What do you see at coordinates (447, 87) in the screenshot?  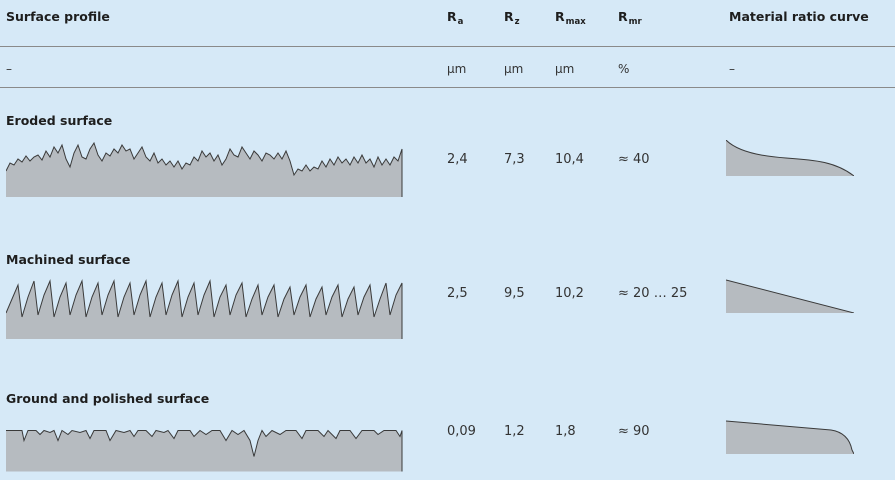 I see `units-divider` at bounding box center [447, 87].